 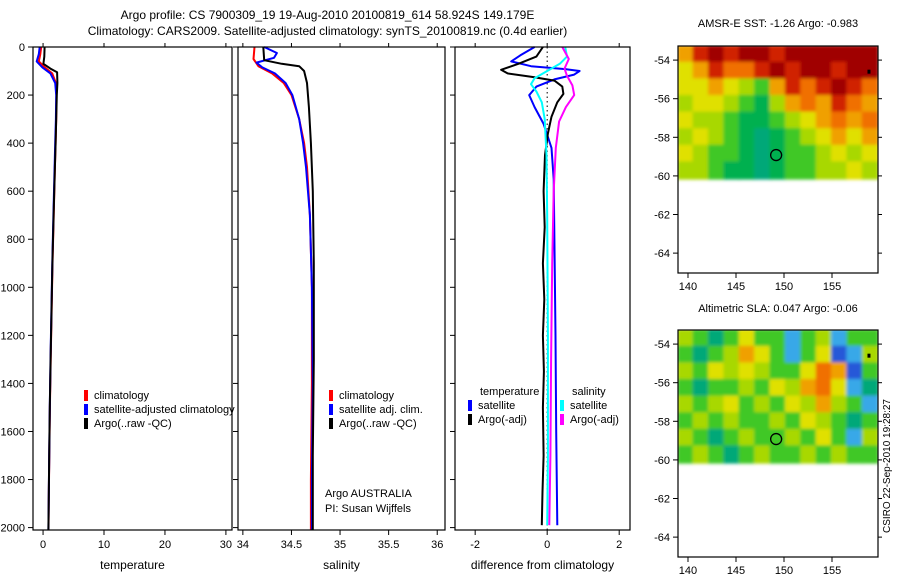 I want to click on series-salinity-satellite, so click(x=549, y=286).